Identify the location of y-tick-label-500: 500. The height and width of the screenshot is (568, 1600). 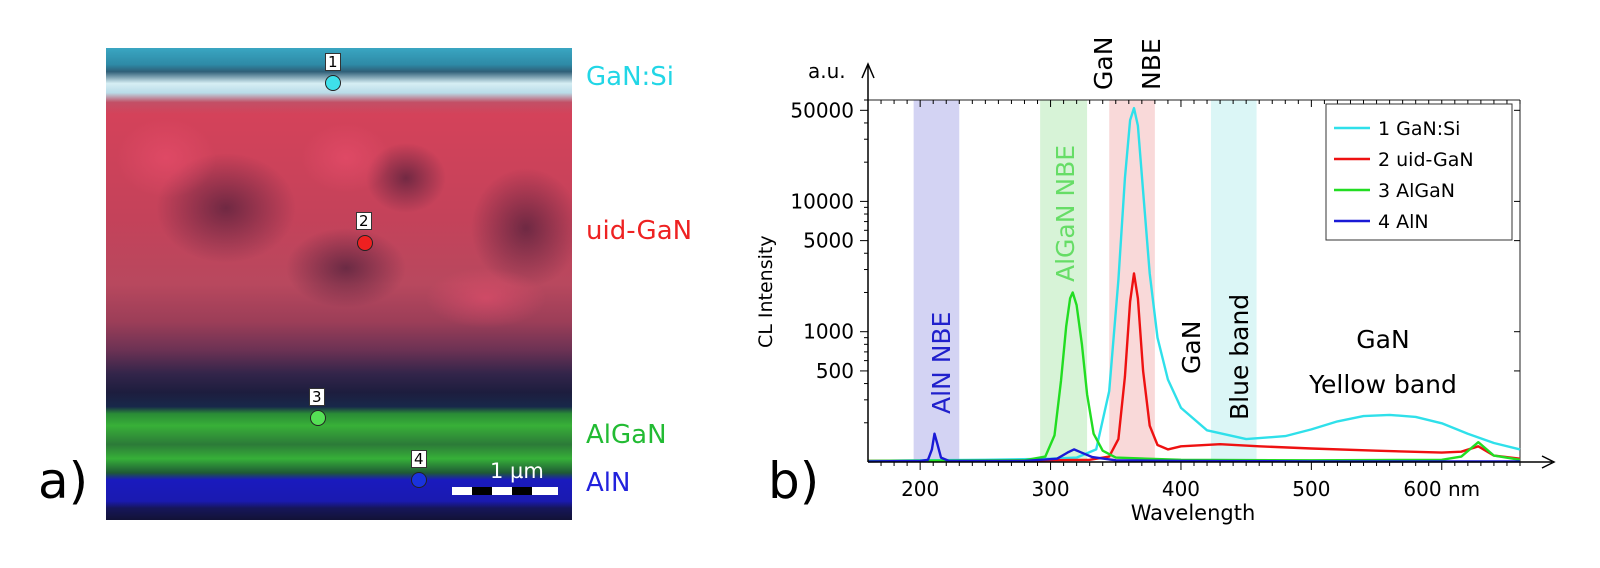
(835, 371).